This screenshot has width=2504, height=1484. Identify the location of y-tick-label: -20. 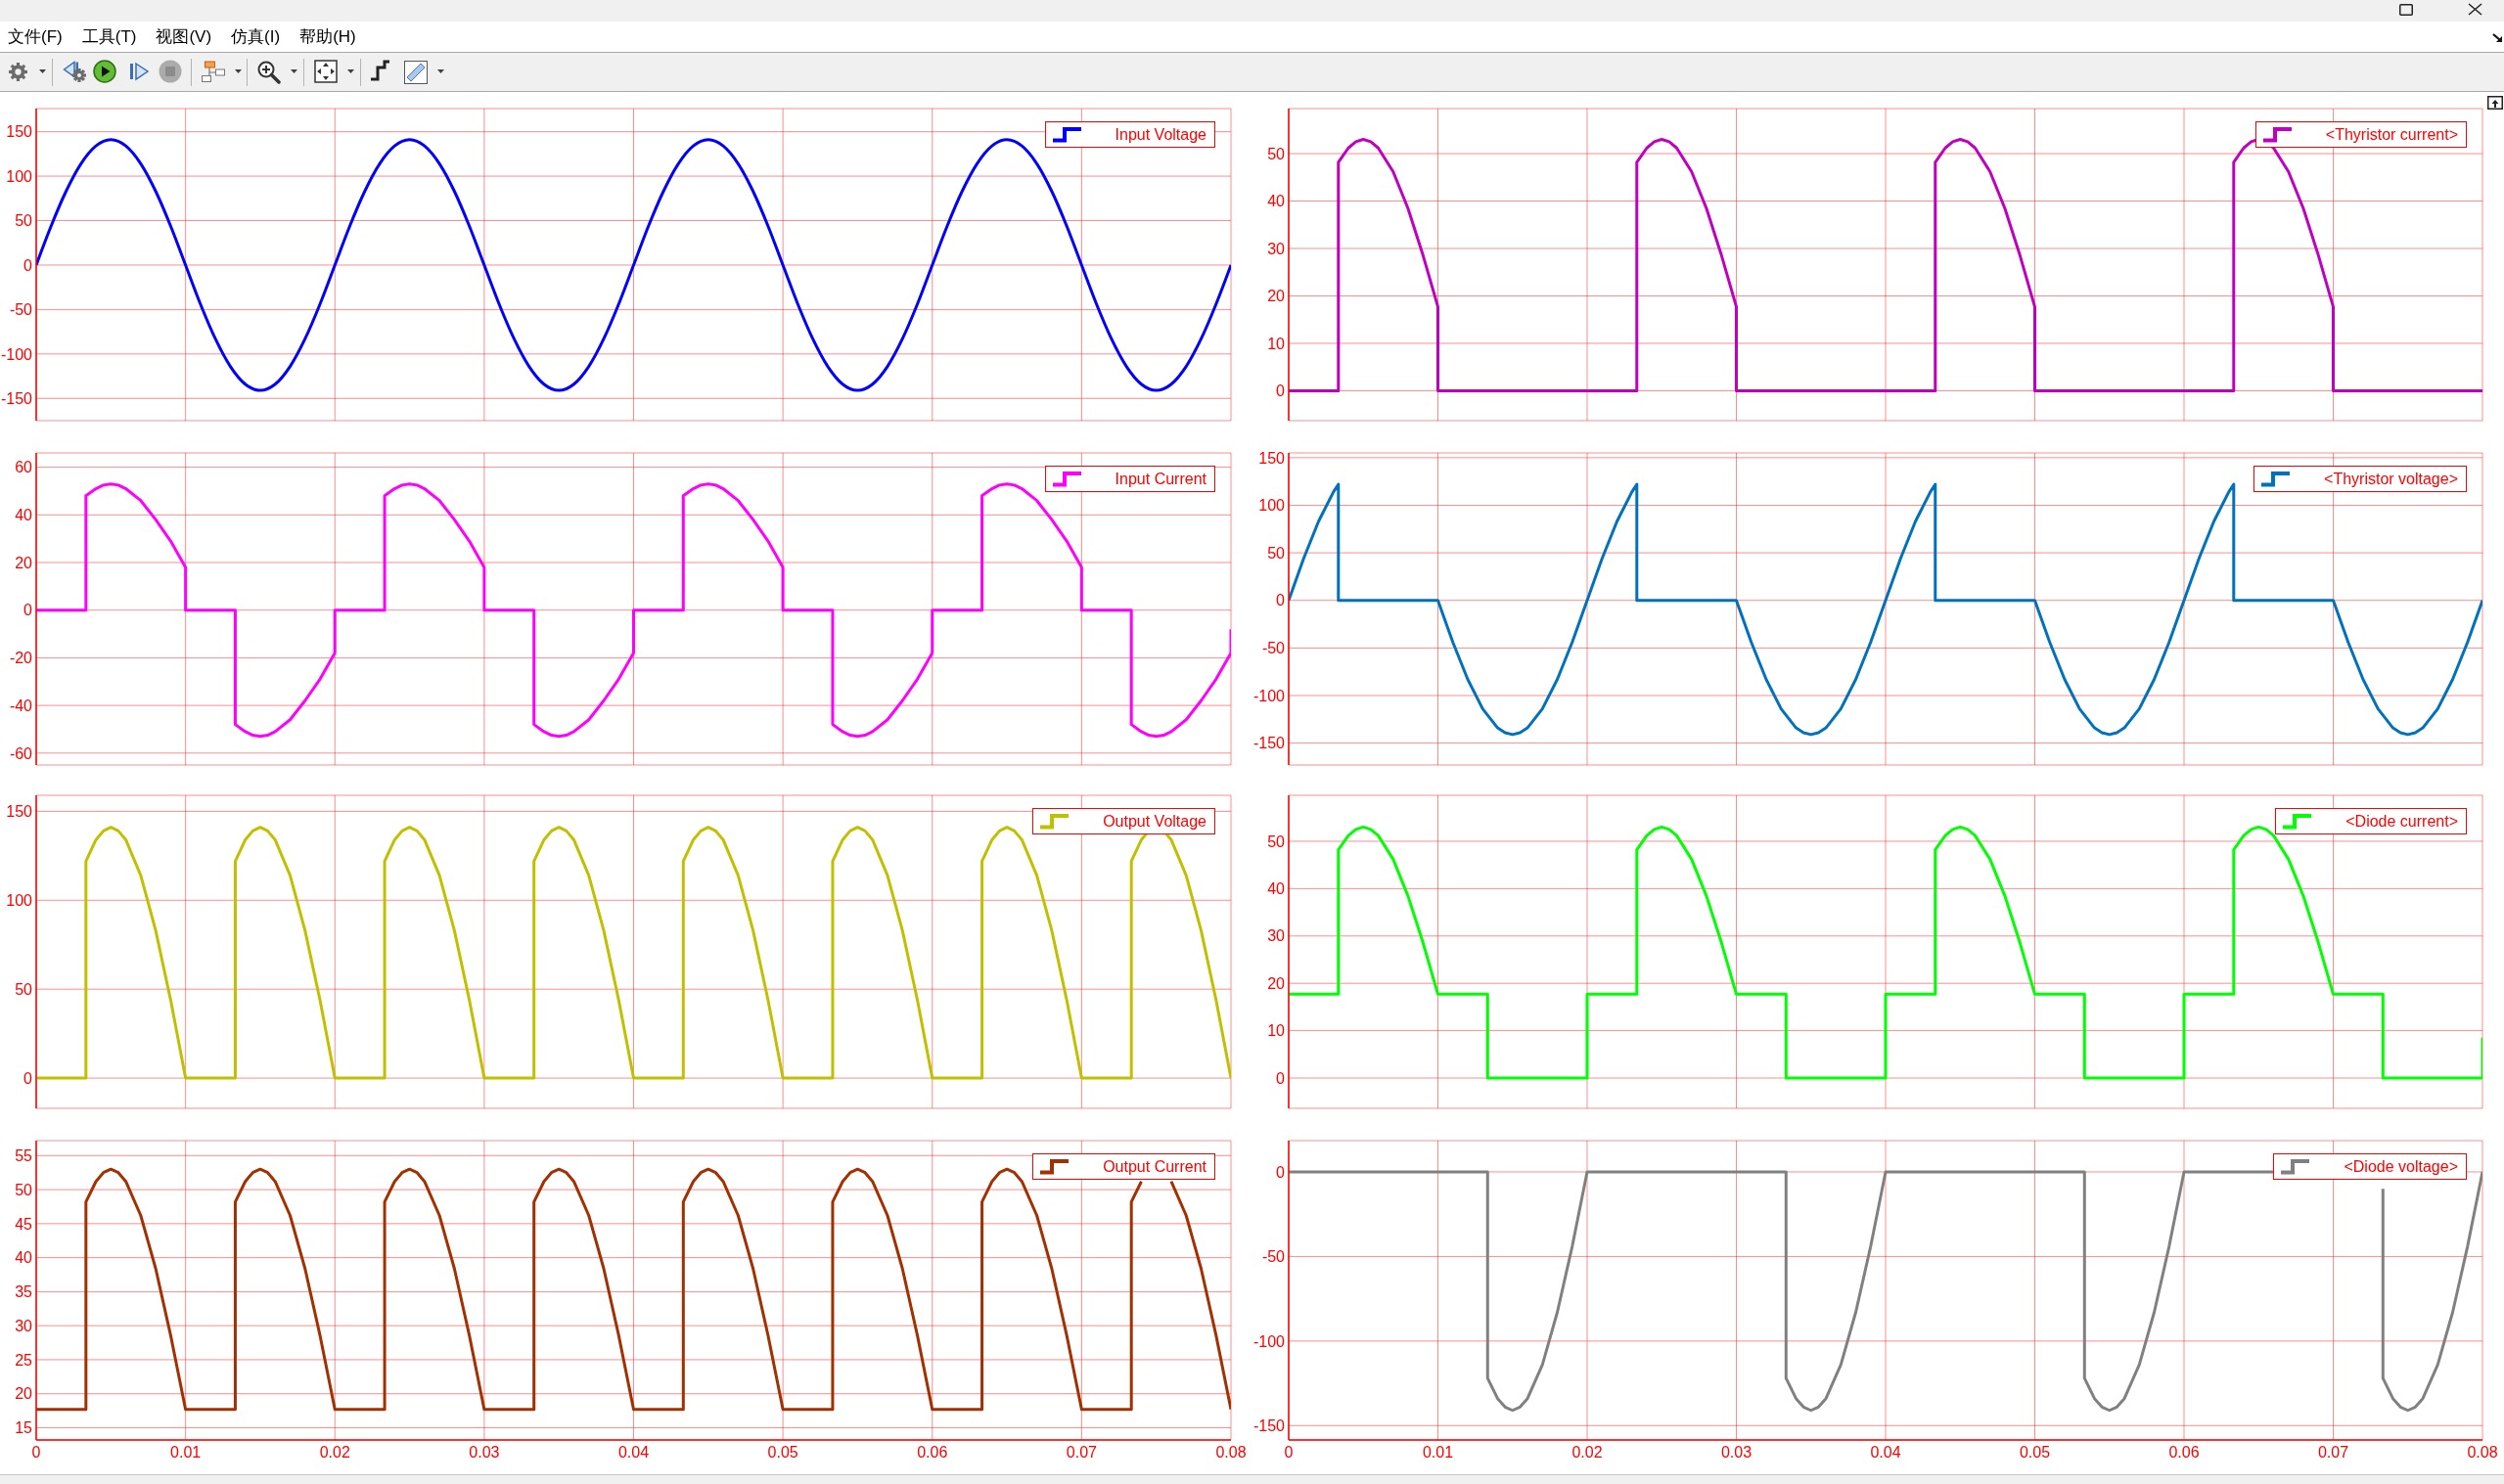
(21, 658).